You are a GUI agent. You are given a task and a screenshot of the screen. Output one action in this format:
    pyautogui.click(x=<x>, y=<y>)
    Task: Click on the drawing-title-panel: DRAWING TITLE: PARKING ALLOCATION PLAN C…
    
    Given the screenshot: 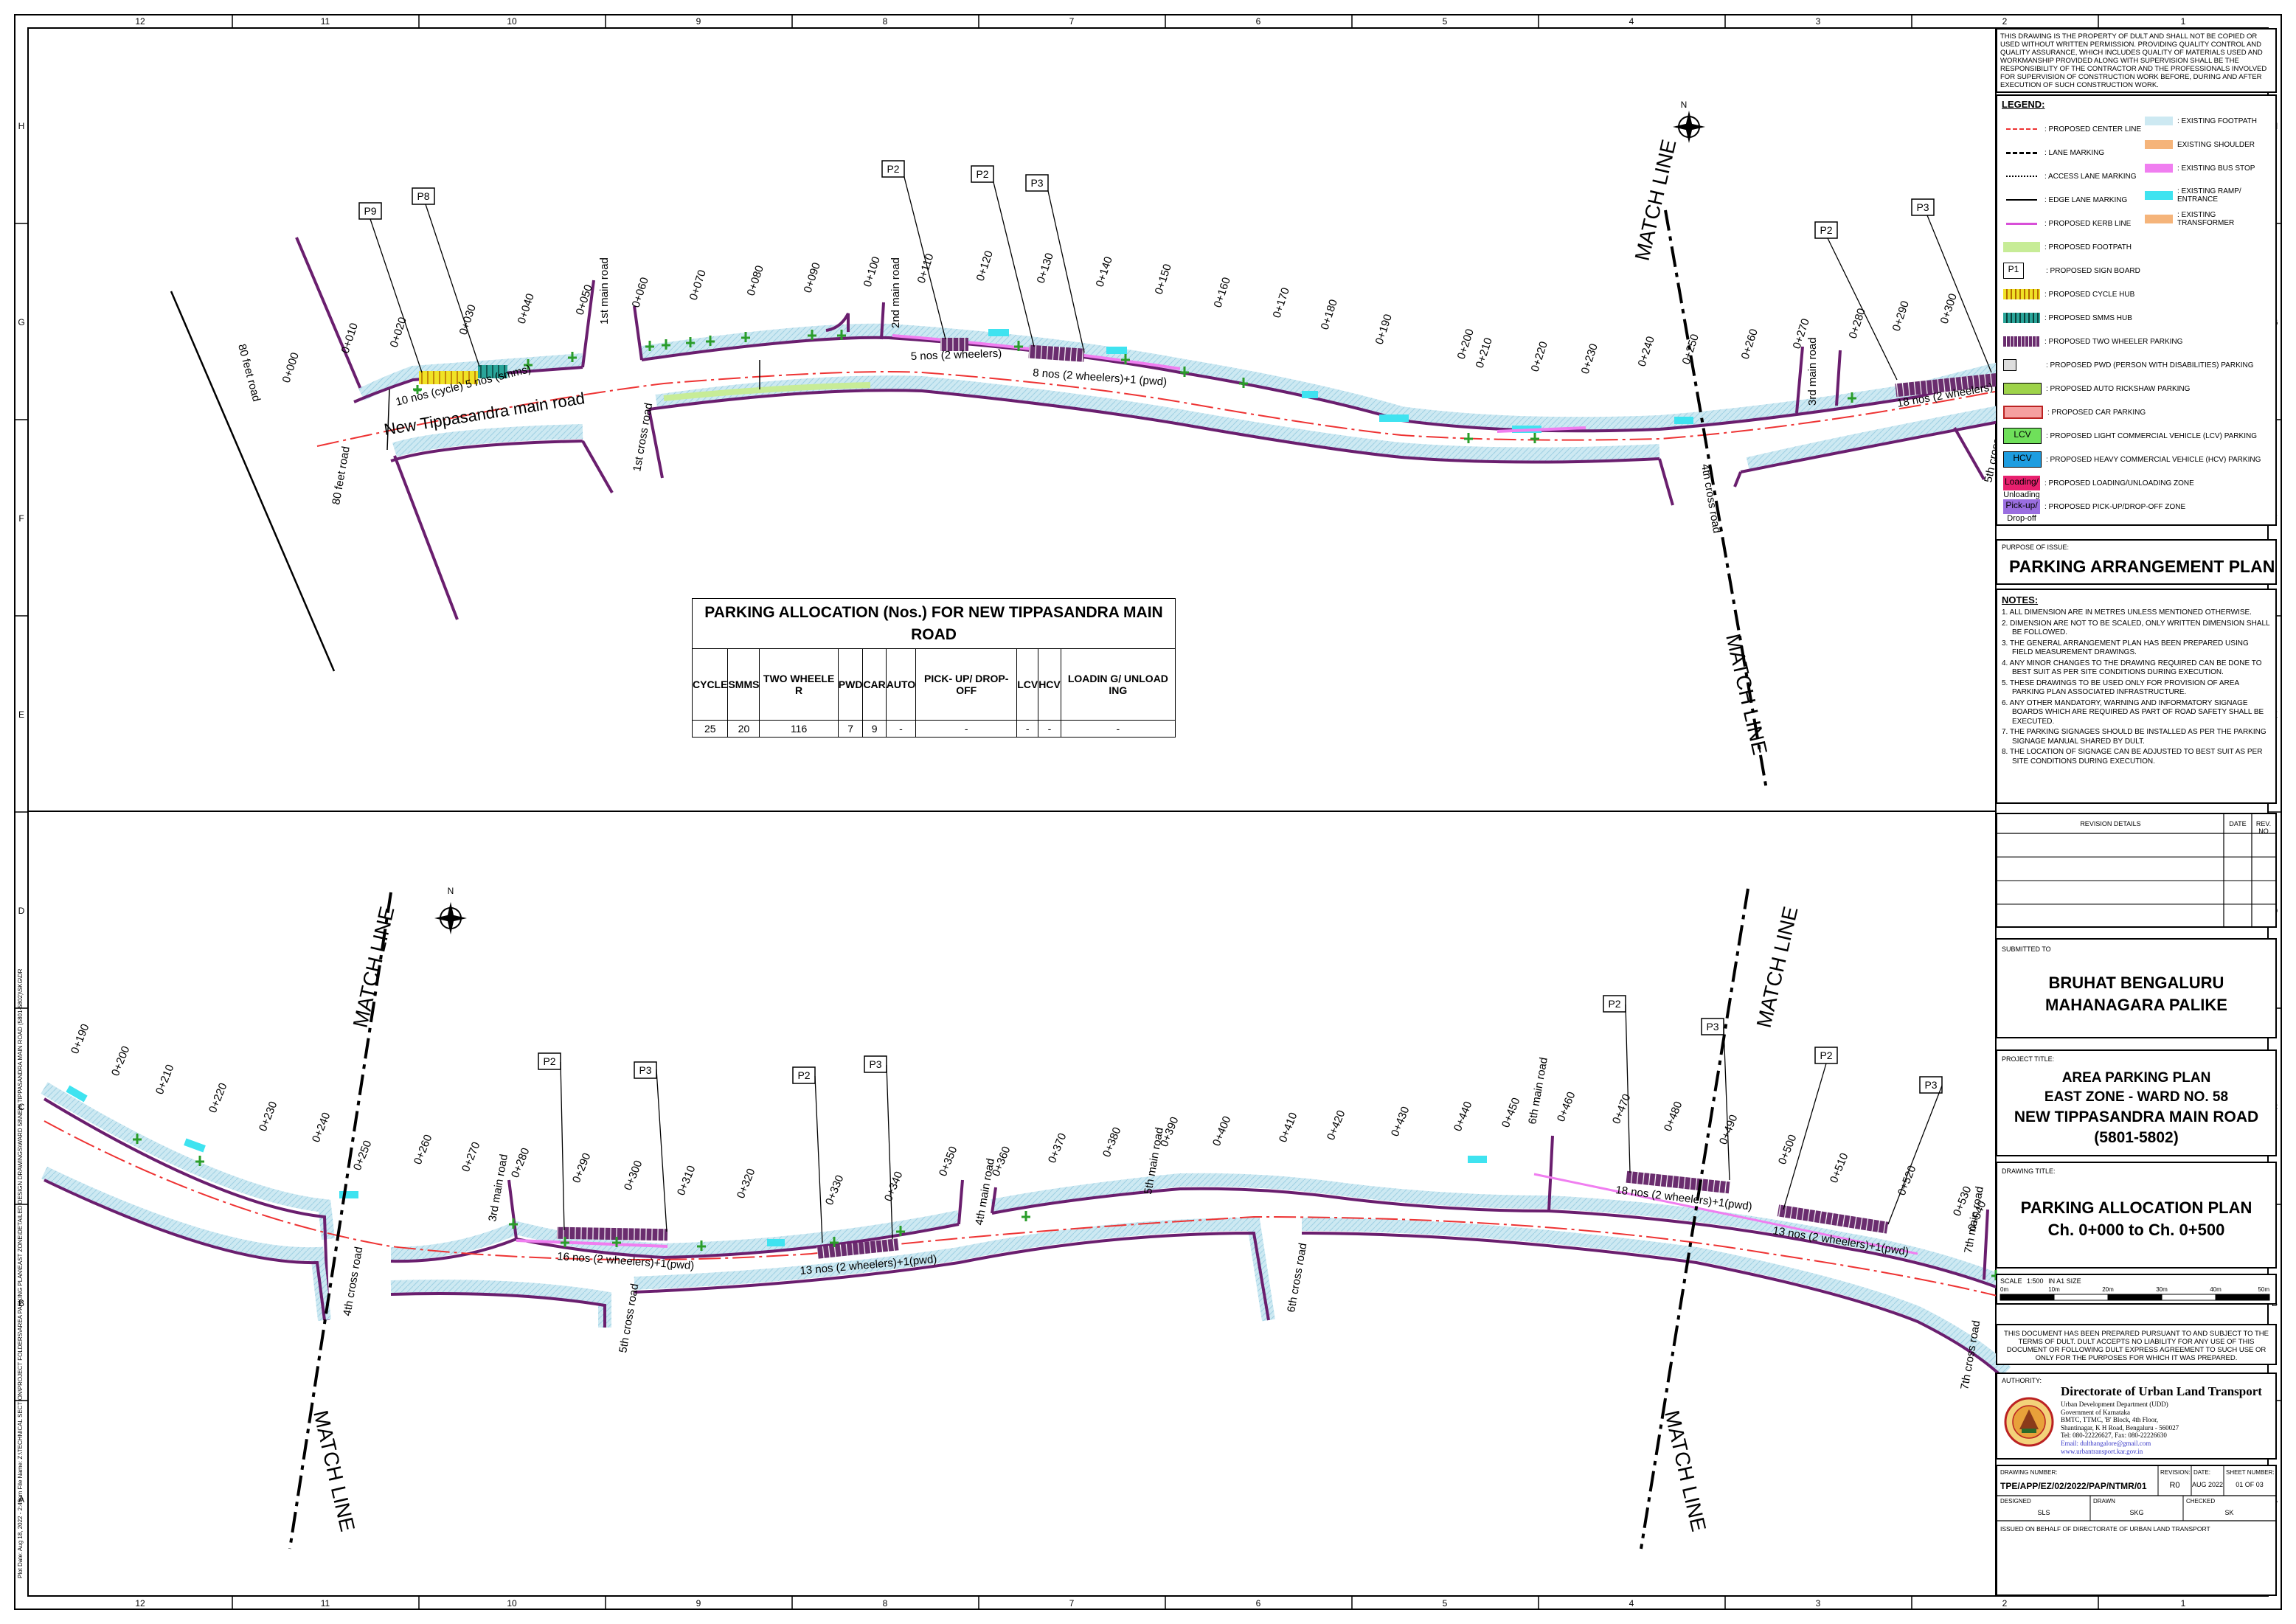 What is the action you would take?
    pyautogui.click(x=2136, y=1215)
    